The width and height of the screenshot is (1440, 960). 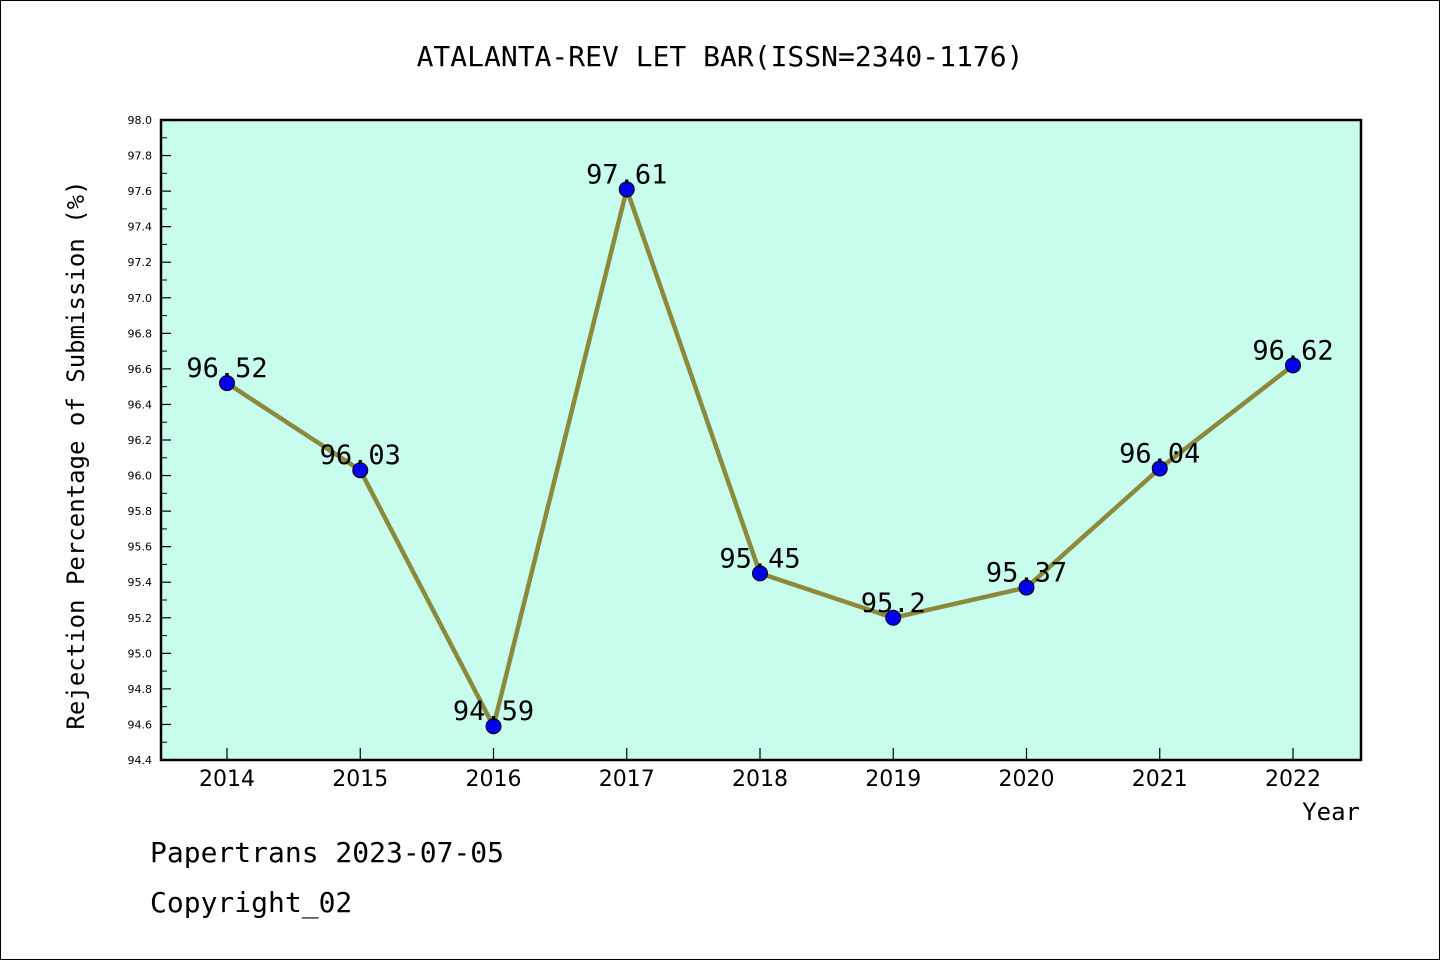 I want to click on chart-title: ATALANTA-REV LET BAR(ISSN=2340-1176), so click(x=720, y=56).